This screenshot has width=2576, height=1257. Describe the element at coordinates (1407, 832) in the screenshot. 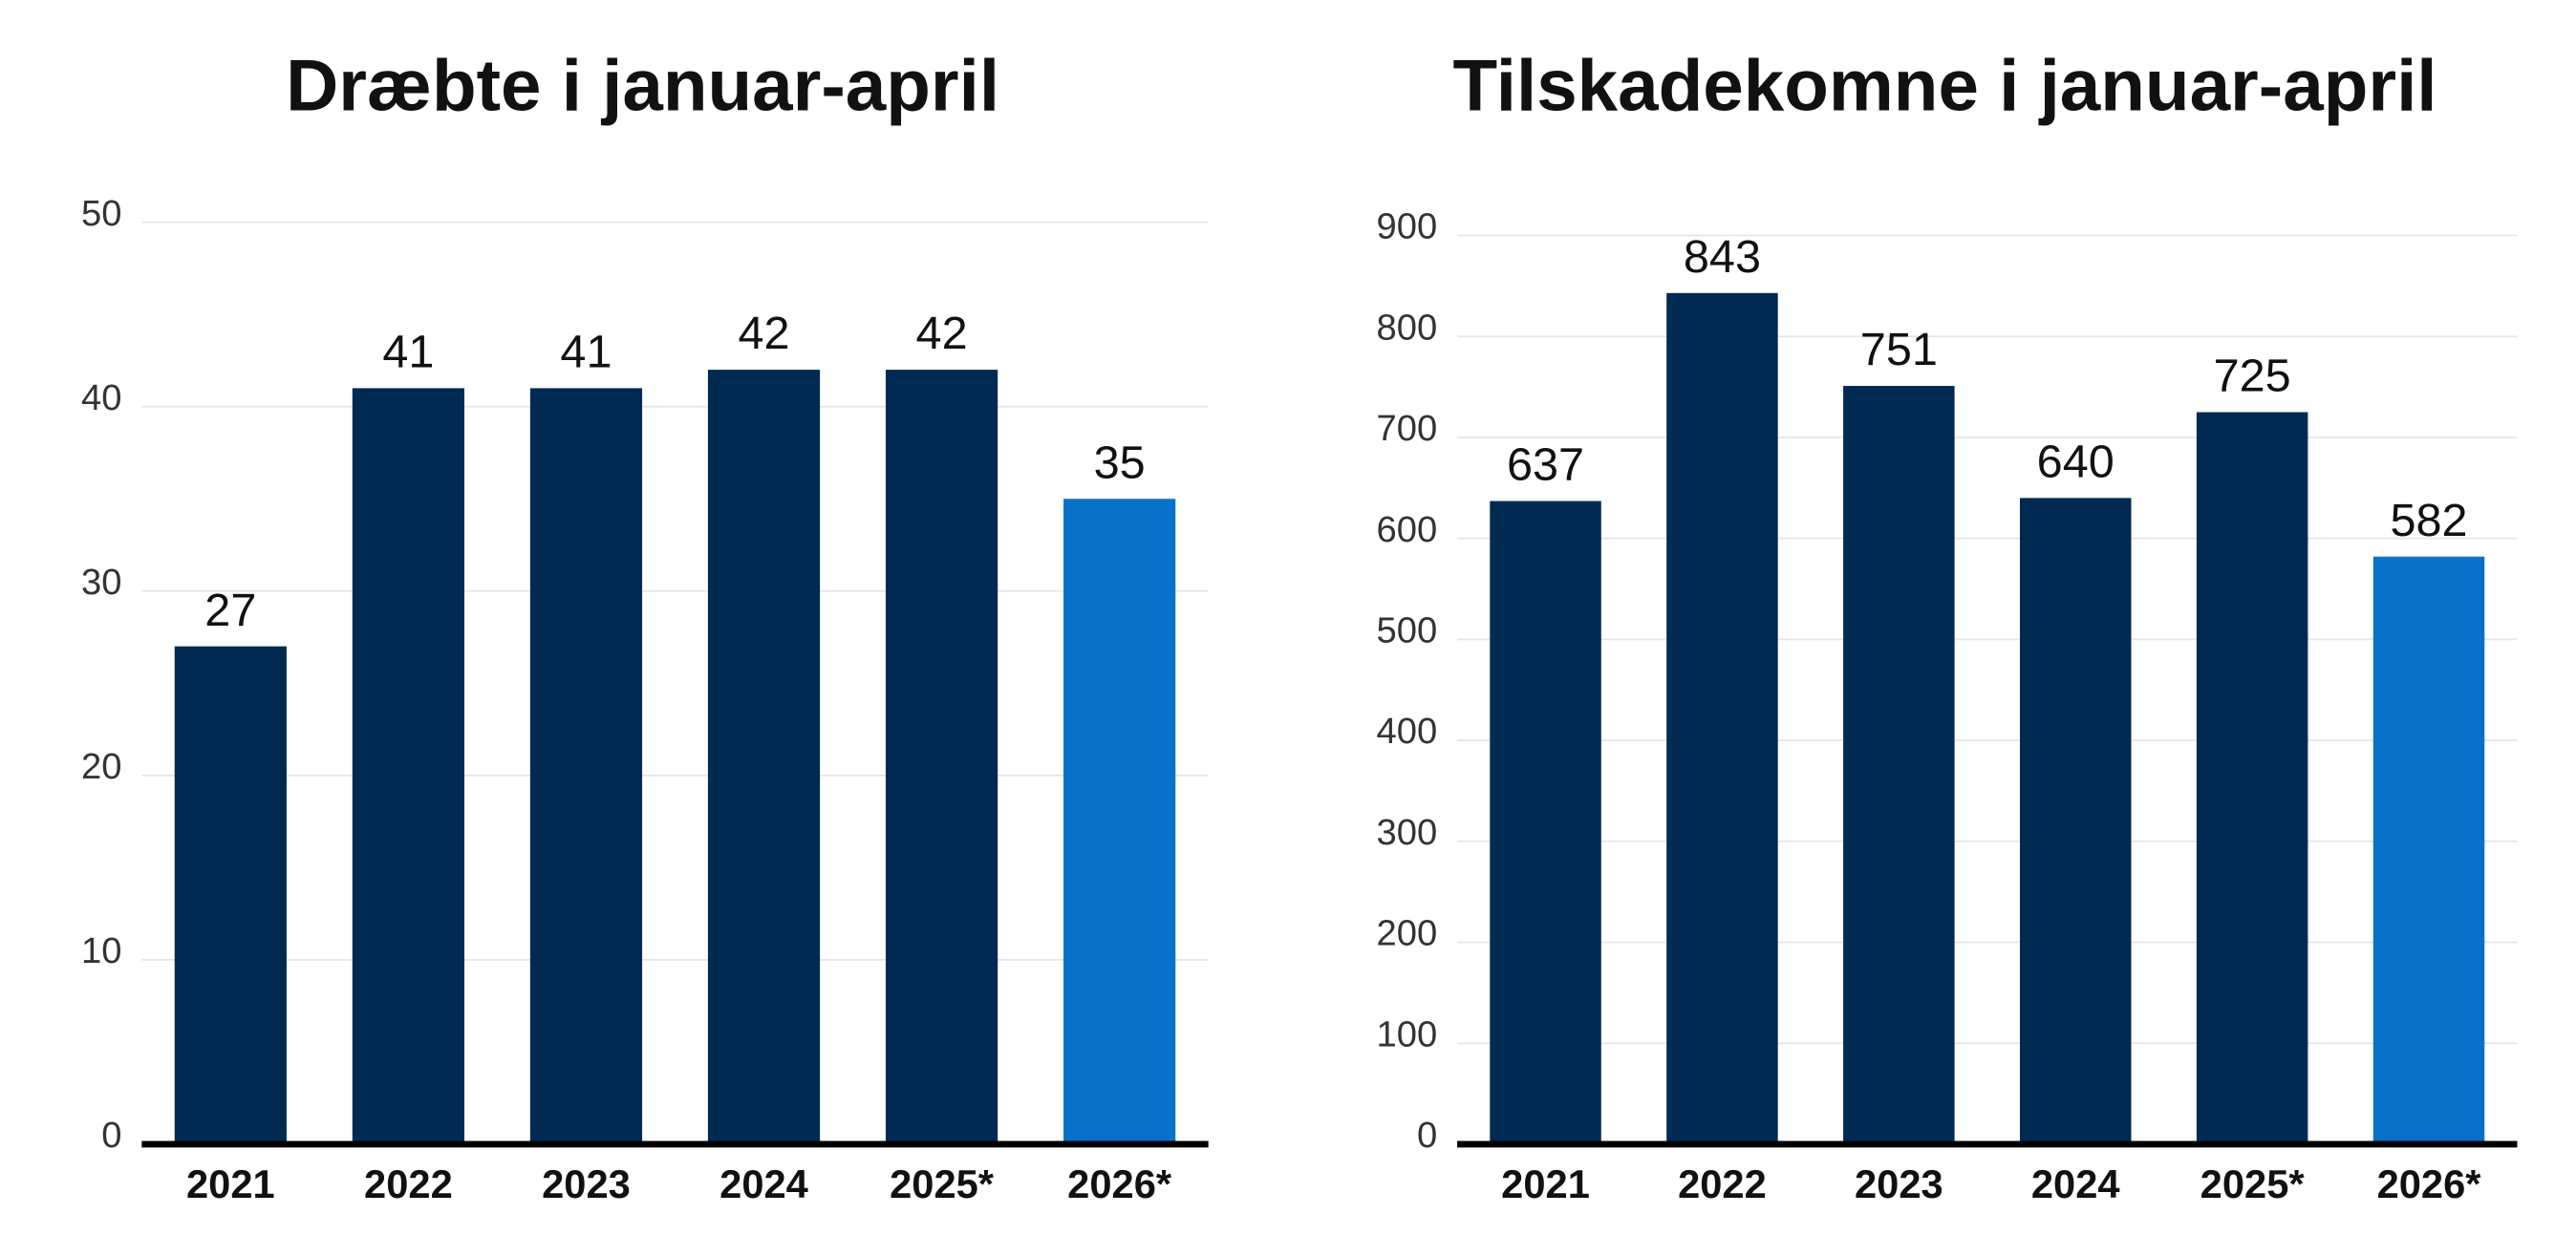

I see `y-tick-label: 300` at that location.